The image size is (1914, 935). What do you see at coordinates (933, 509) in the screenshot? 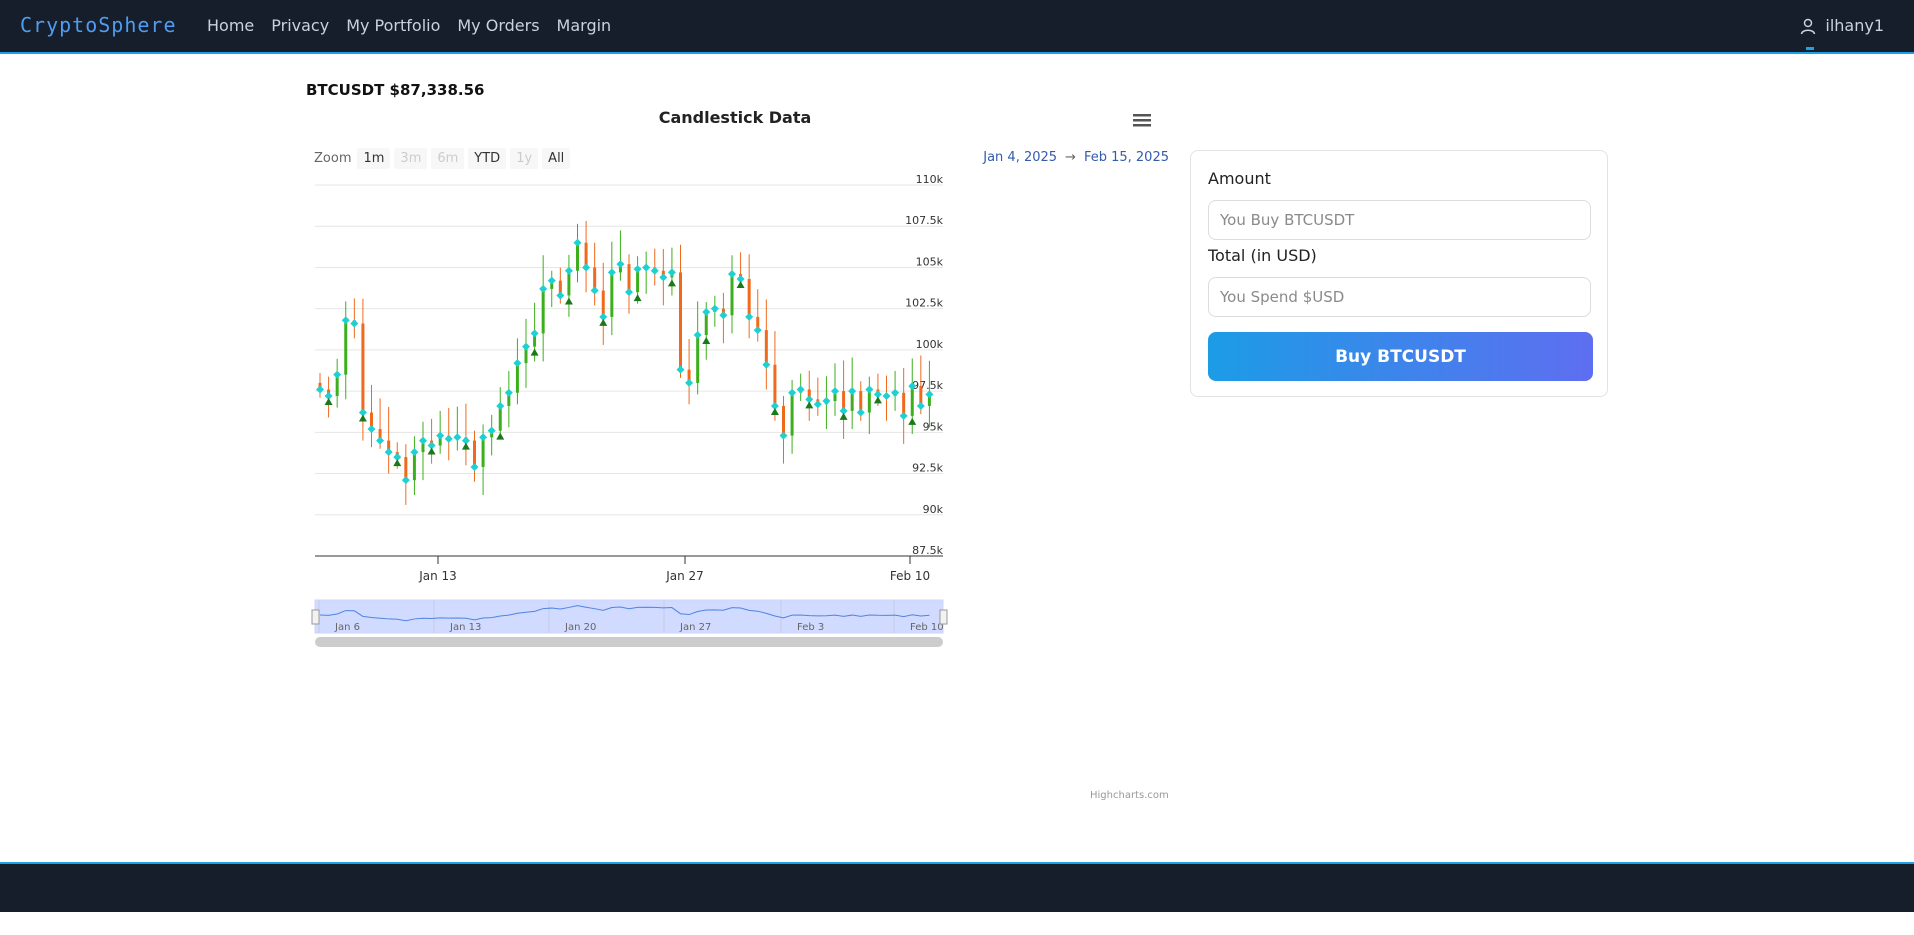
I see `y-tick-label: 90k` at bounding box center [933, 509].